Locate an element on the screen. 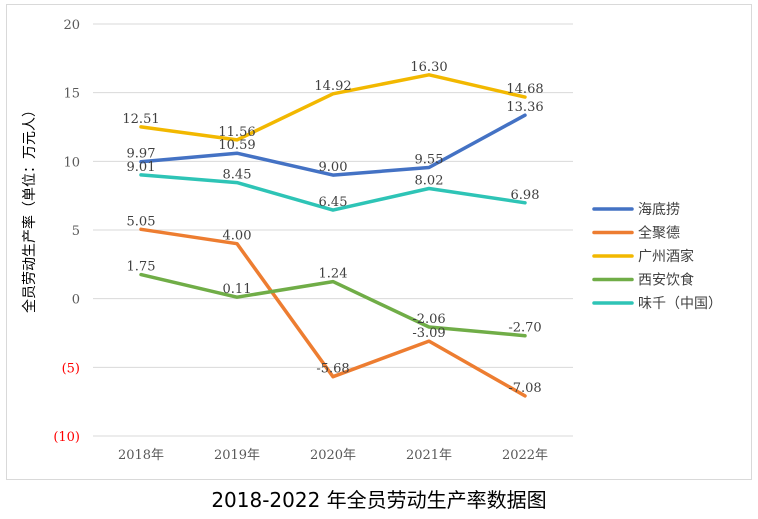 The height and width of the screenshot is (519, 758). data-label: -3.09 is located at coordinates (428, 333).